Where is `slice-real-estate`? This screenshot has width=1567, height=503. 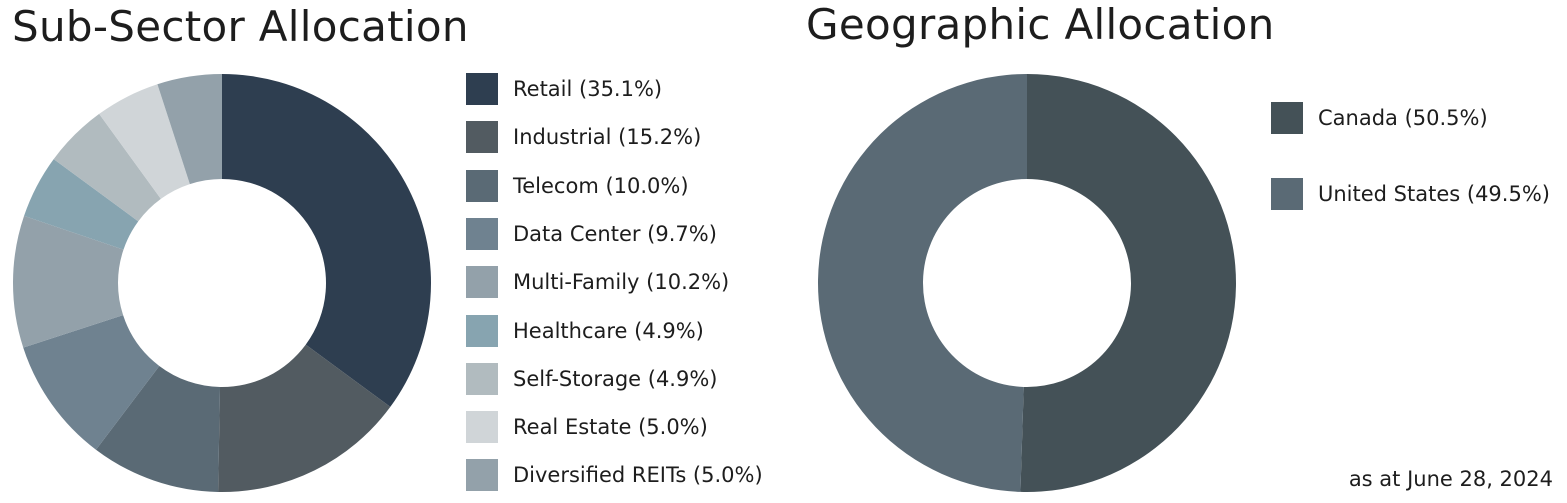
slice-real-estate is located at coordinates (144, 141).